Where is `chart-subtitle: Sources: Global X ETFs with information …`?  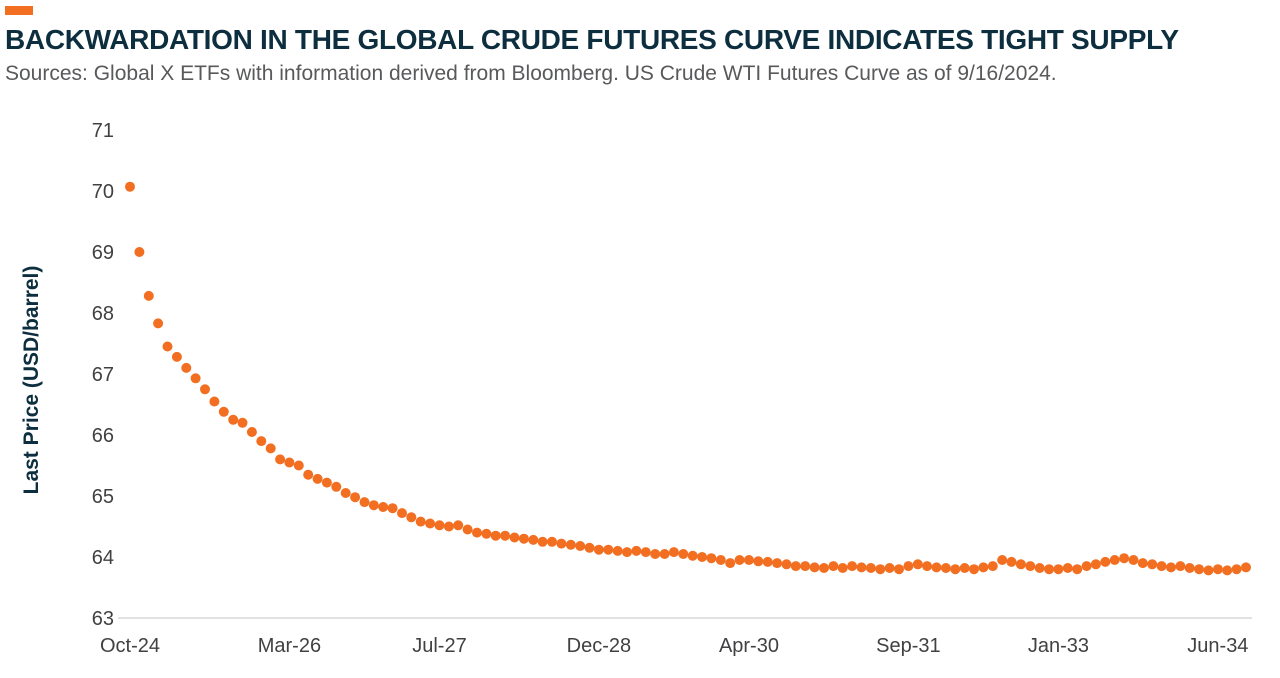 chart-subtitle: Sources: Global X ETFs with information … is located at coordinates (531, 73).